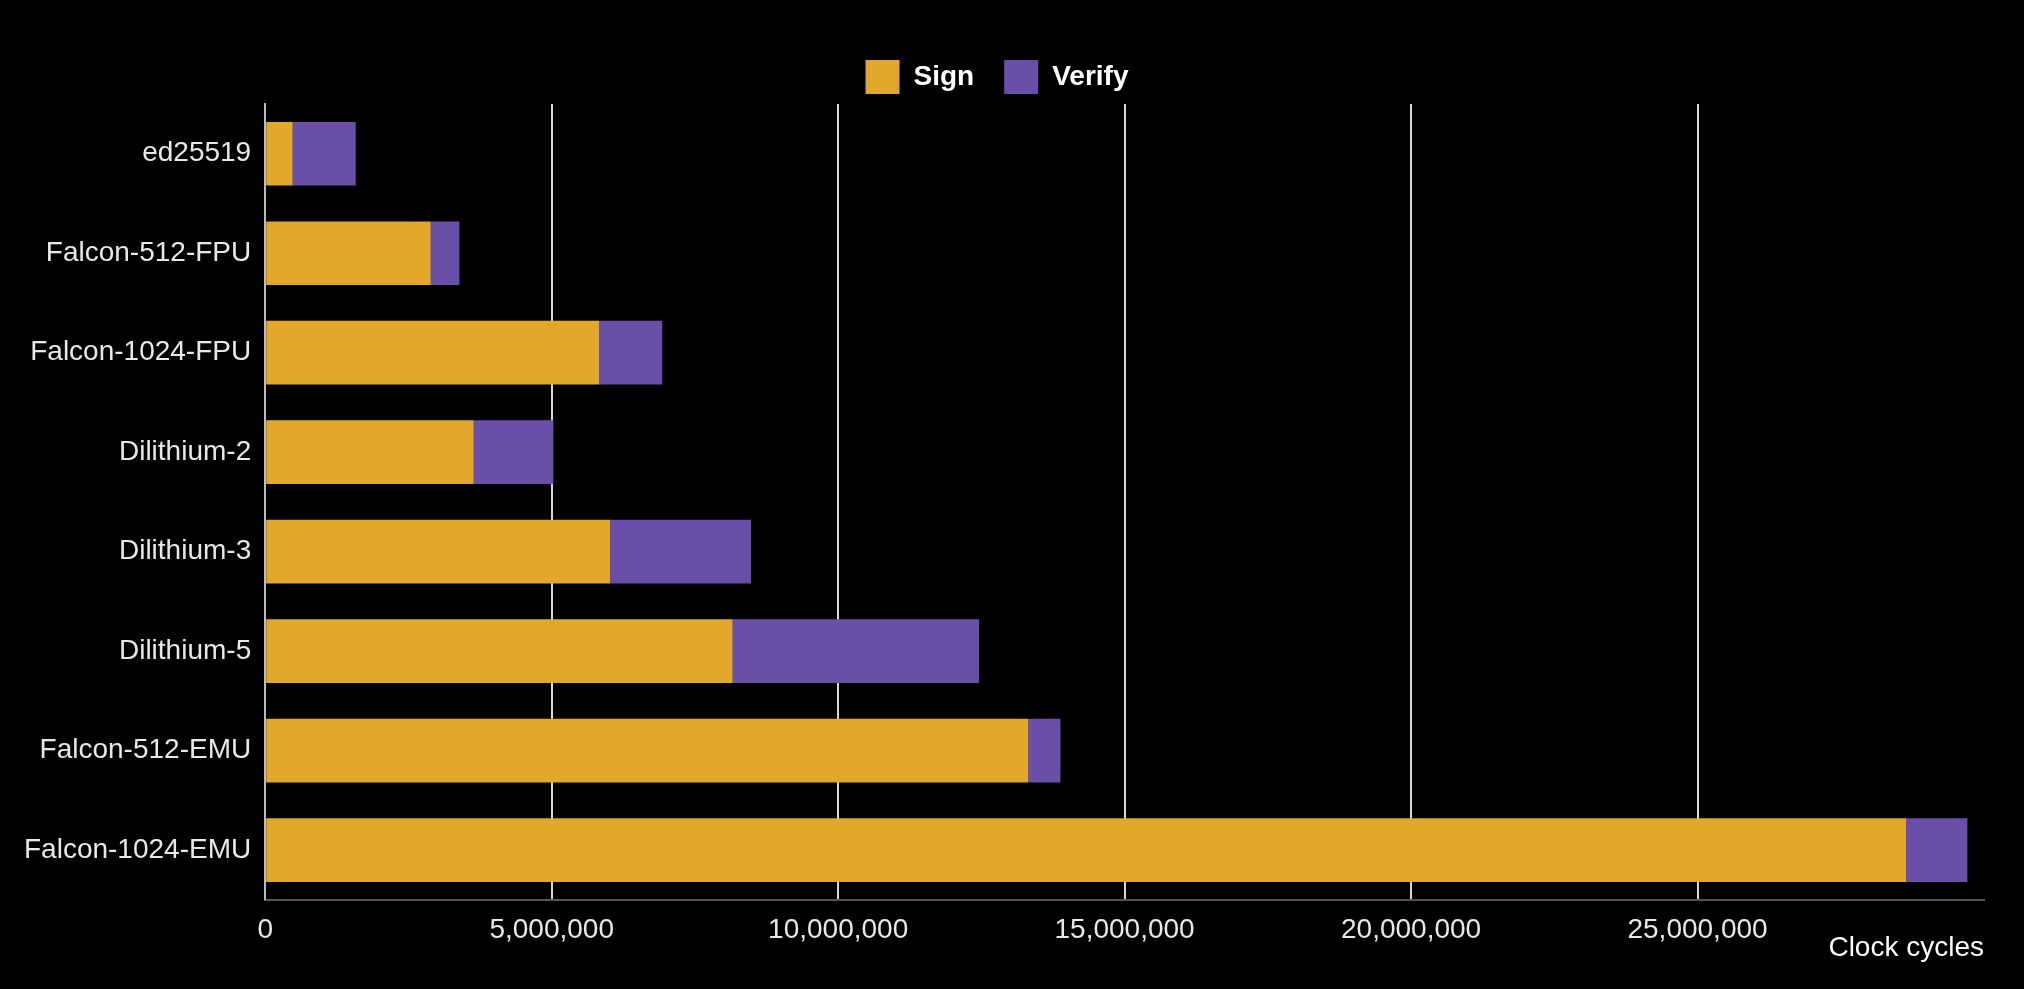  What do you see at coordinates (551, 929) in the screenshot?
I see `x-tick-label: 5,000,000` at bounding box center [551, 929].